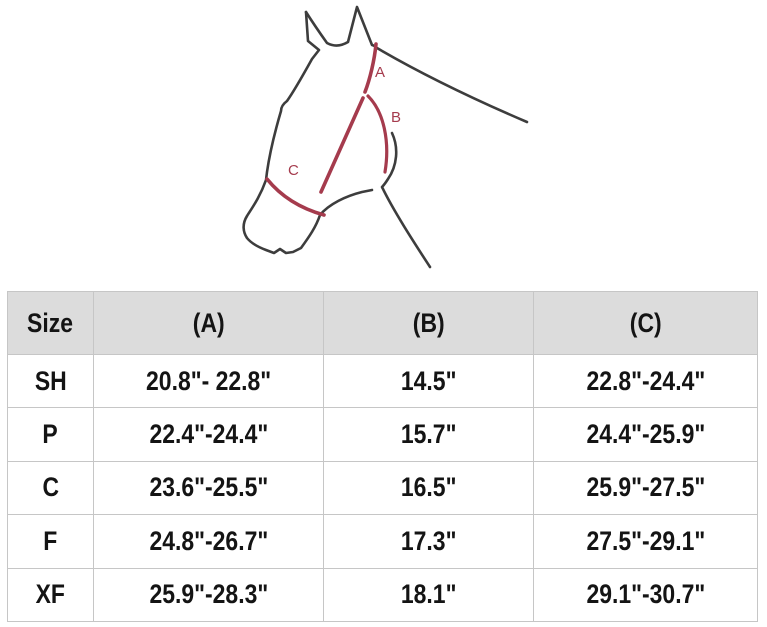 The image size is (767, 627). I want to click on measurement-a-value: 25.9"-28.3", so click(208, 594).